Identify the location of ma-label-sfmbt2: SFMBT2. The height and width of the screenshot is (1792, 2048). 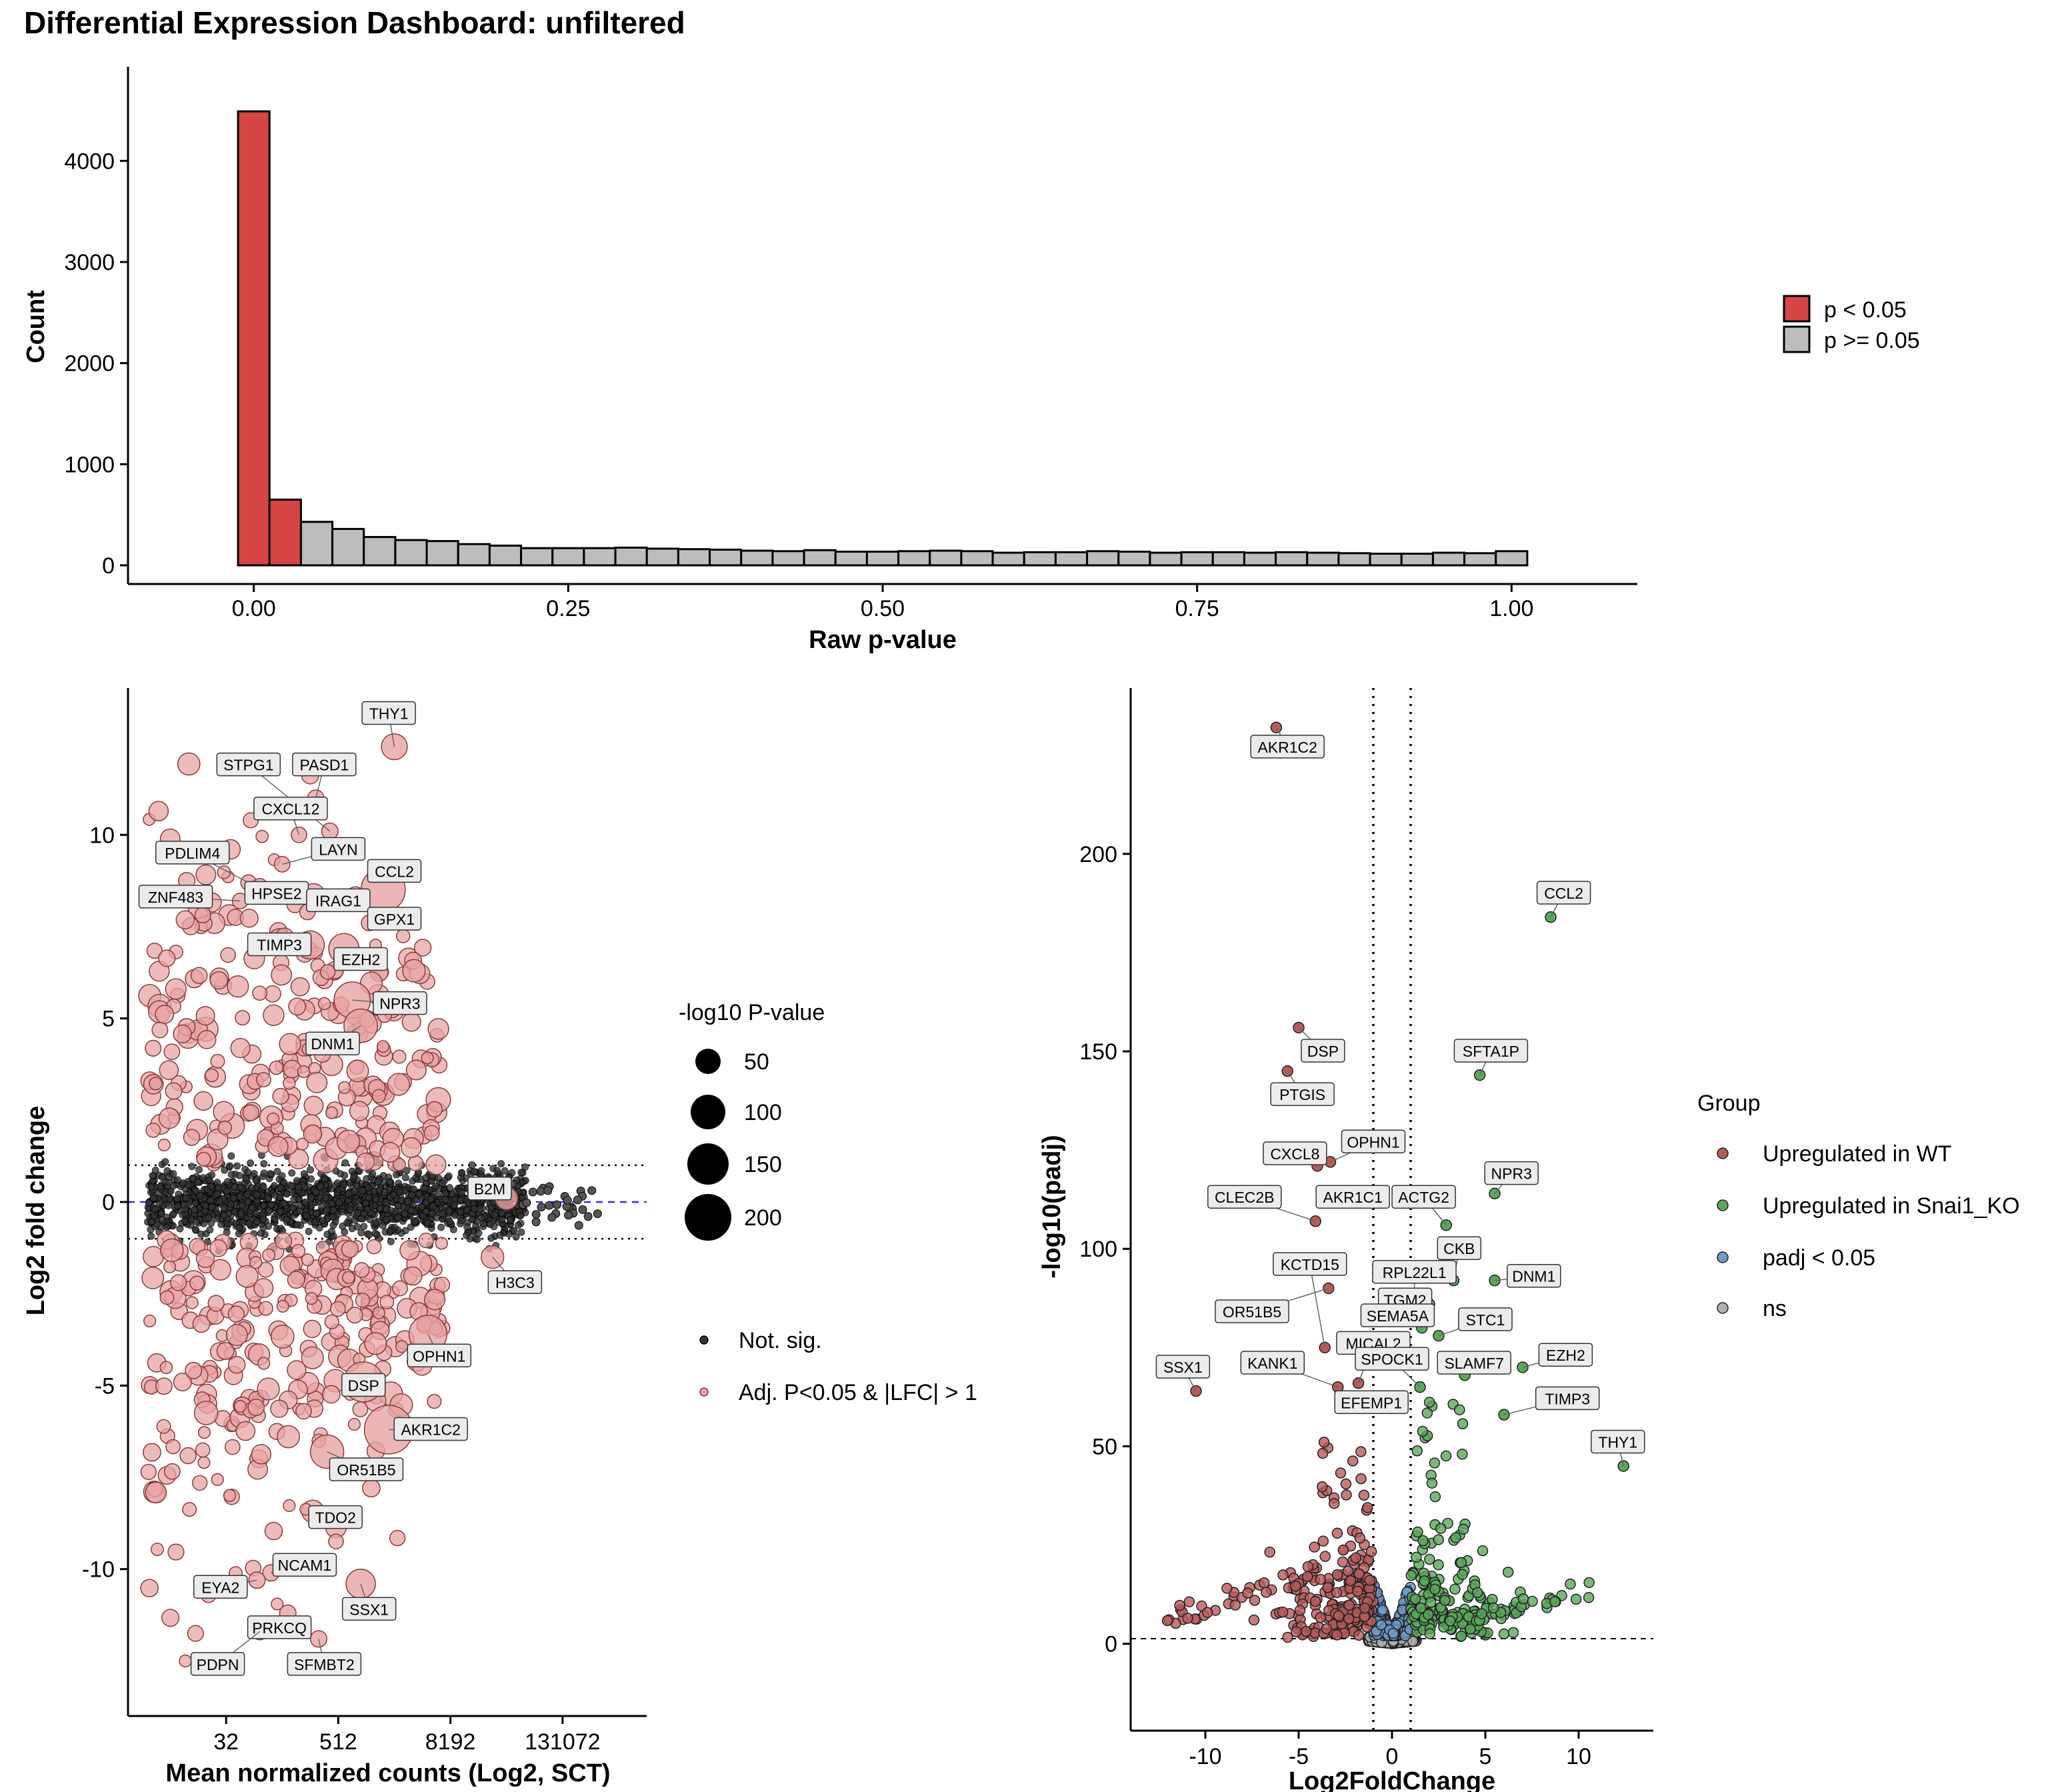
(324, 1664).